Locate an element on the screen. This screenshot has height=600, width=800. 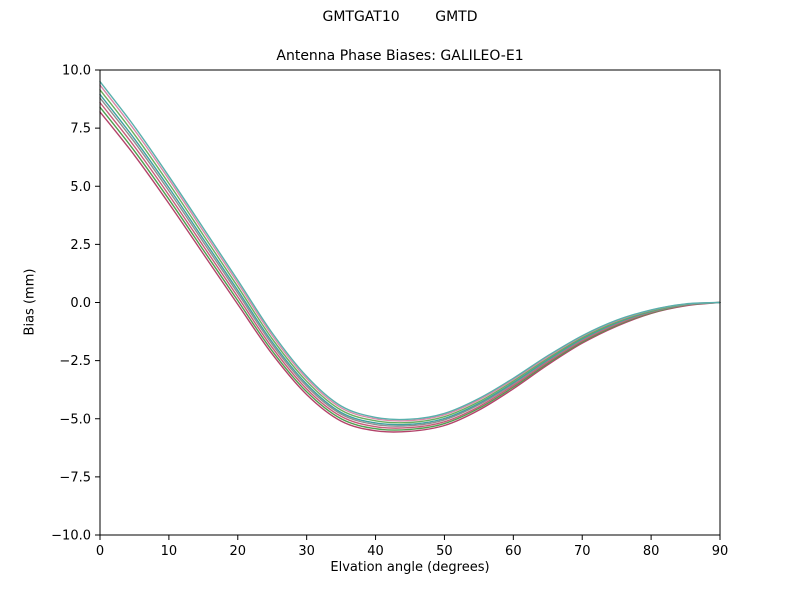
x-tick-label: 30 is located at coordinates (306, 551).